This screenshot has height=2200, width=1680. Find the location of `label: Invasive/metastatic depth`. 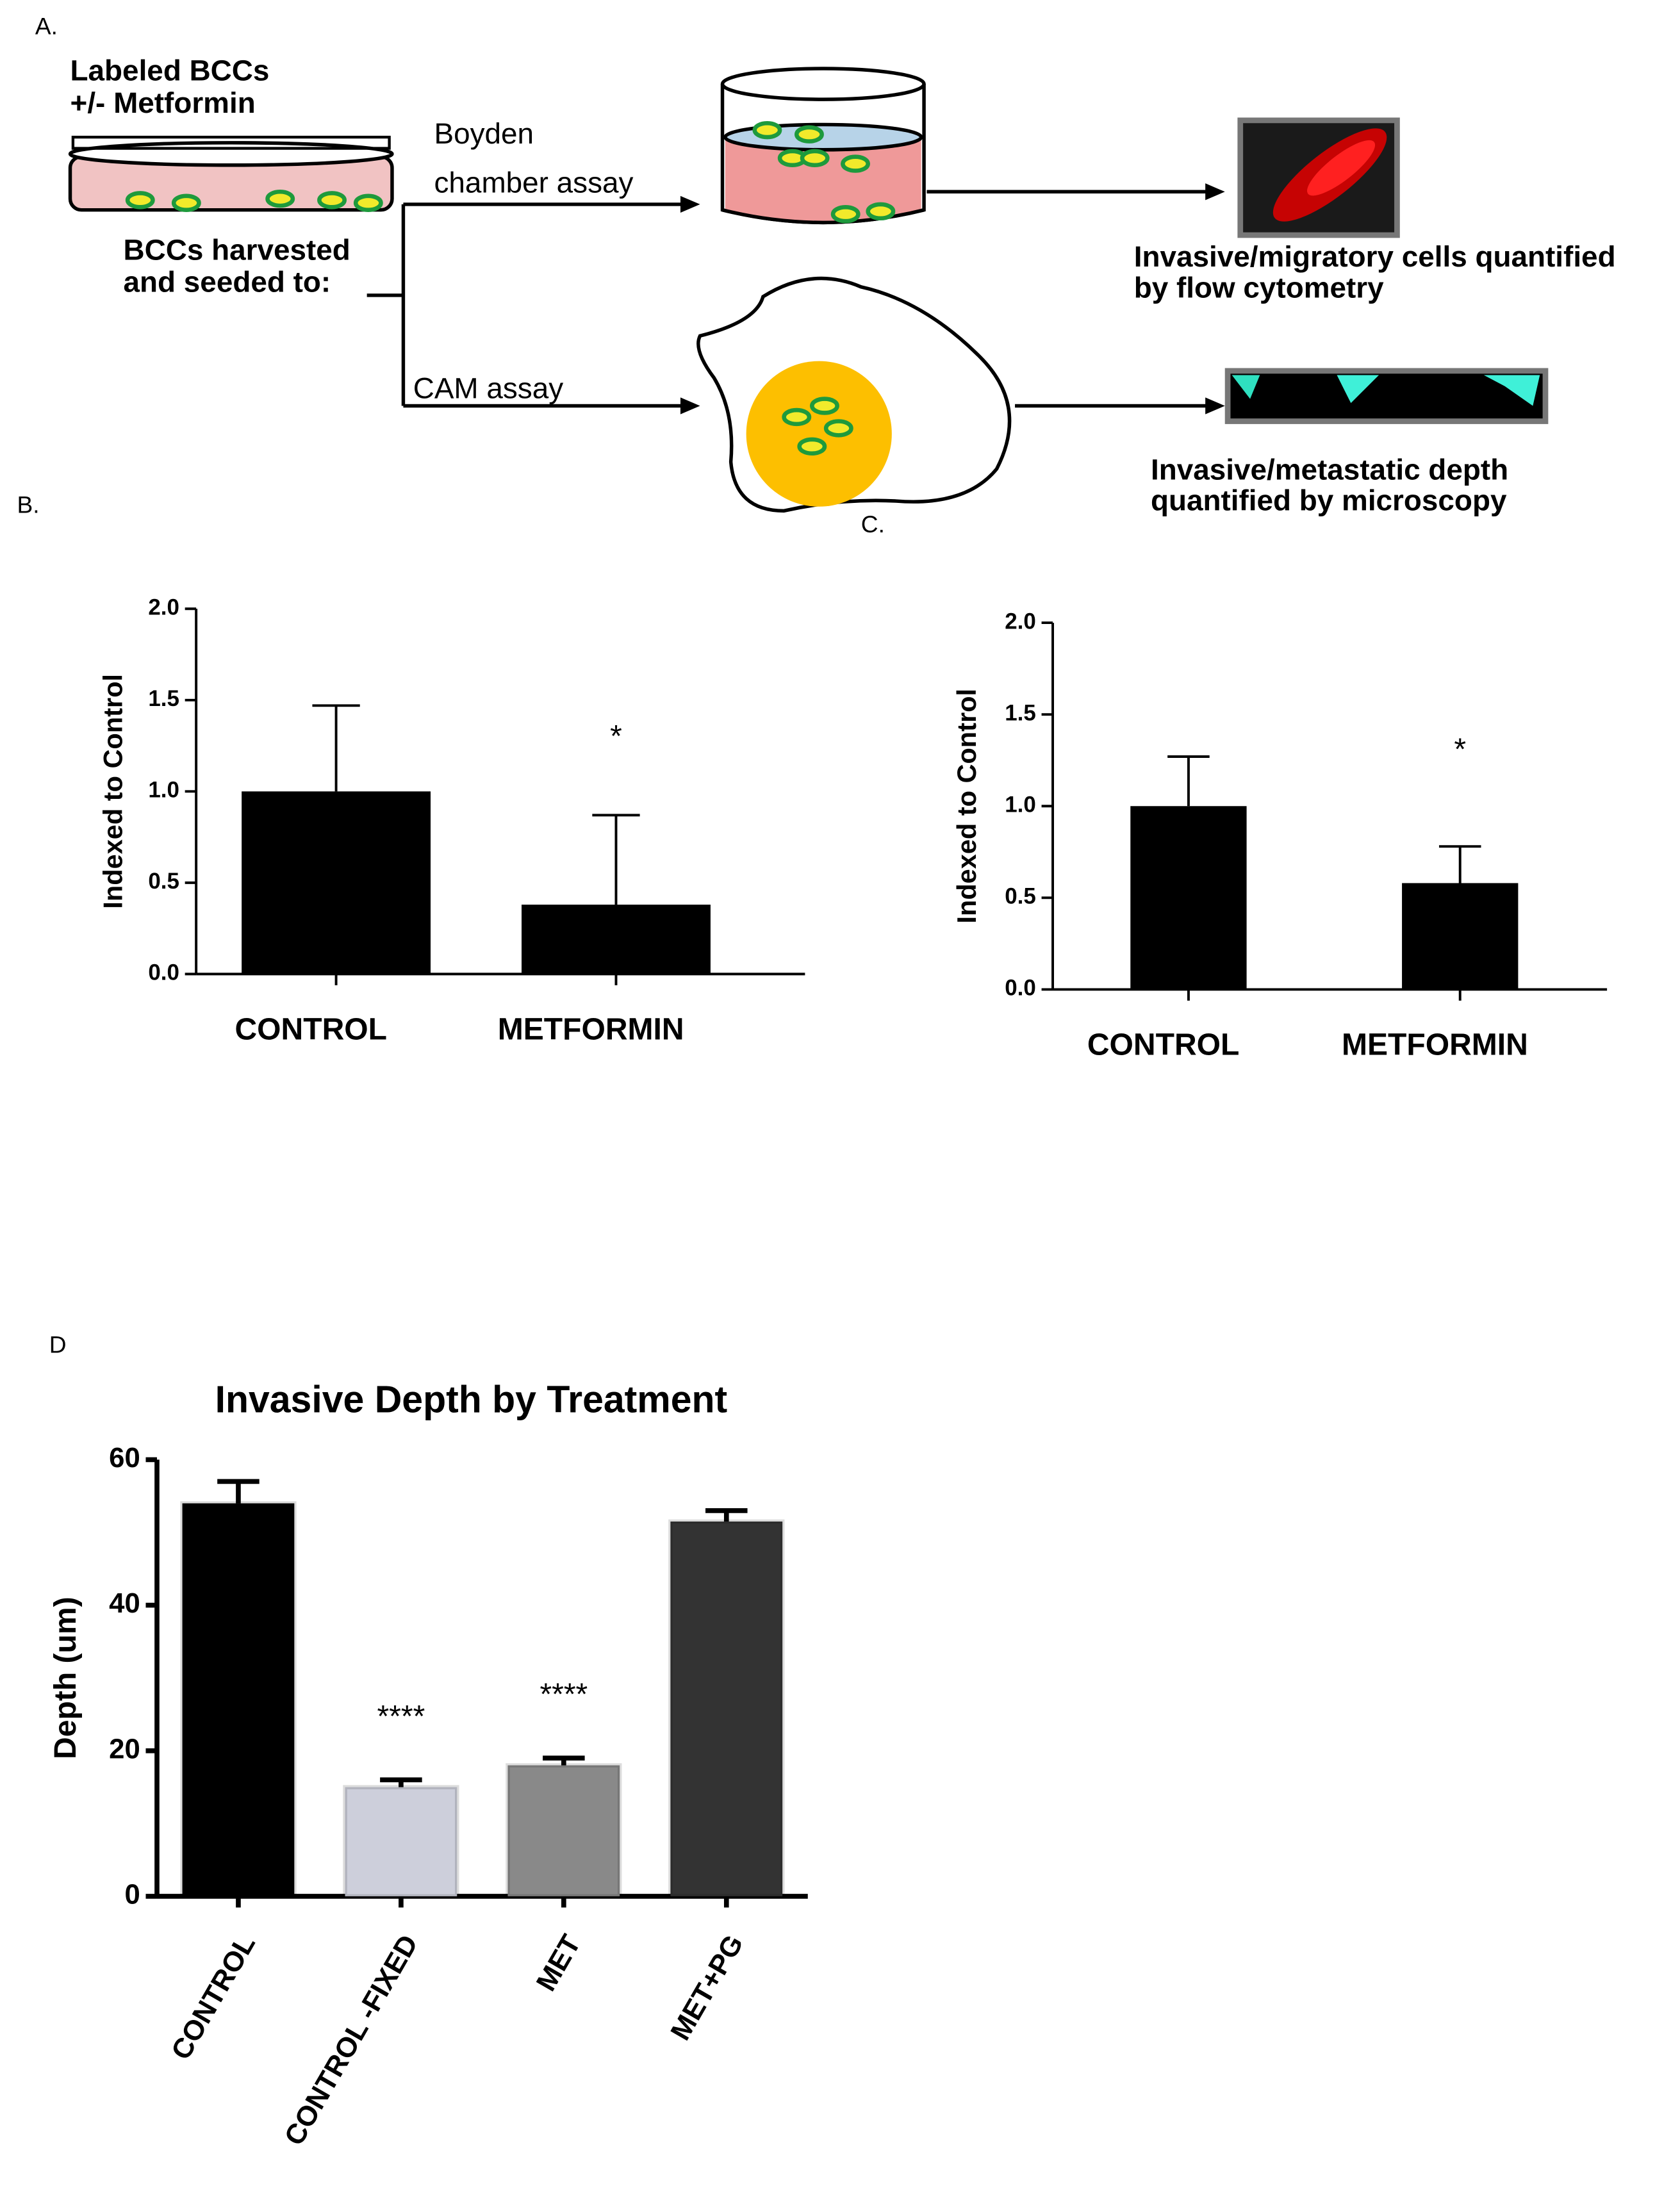

label: Invasive/metastatic depth is located at coordinates (1329, 469).